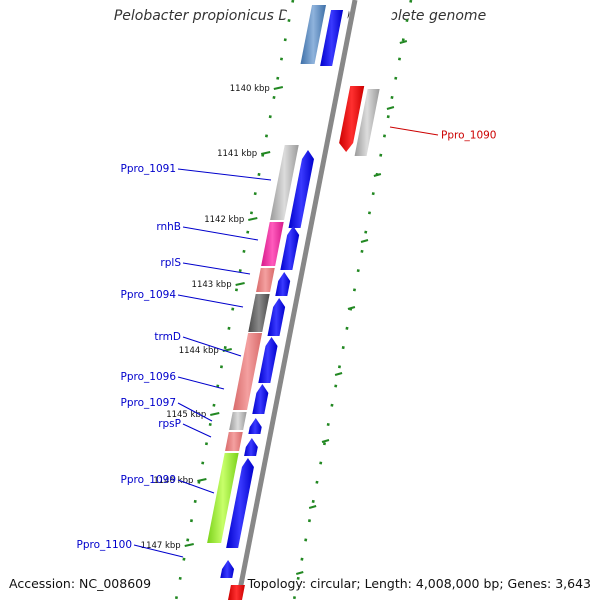  What do you see at coordinates (250, 89) in the screenshot?
I see `kbp-tick-label: 1140 kbp` at bounding box center [250, 89].